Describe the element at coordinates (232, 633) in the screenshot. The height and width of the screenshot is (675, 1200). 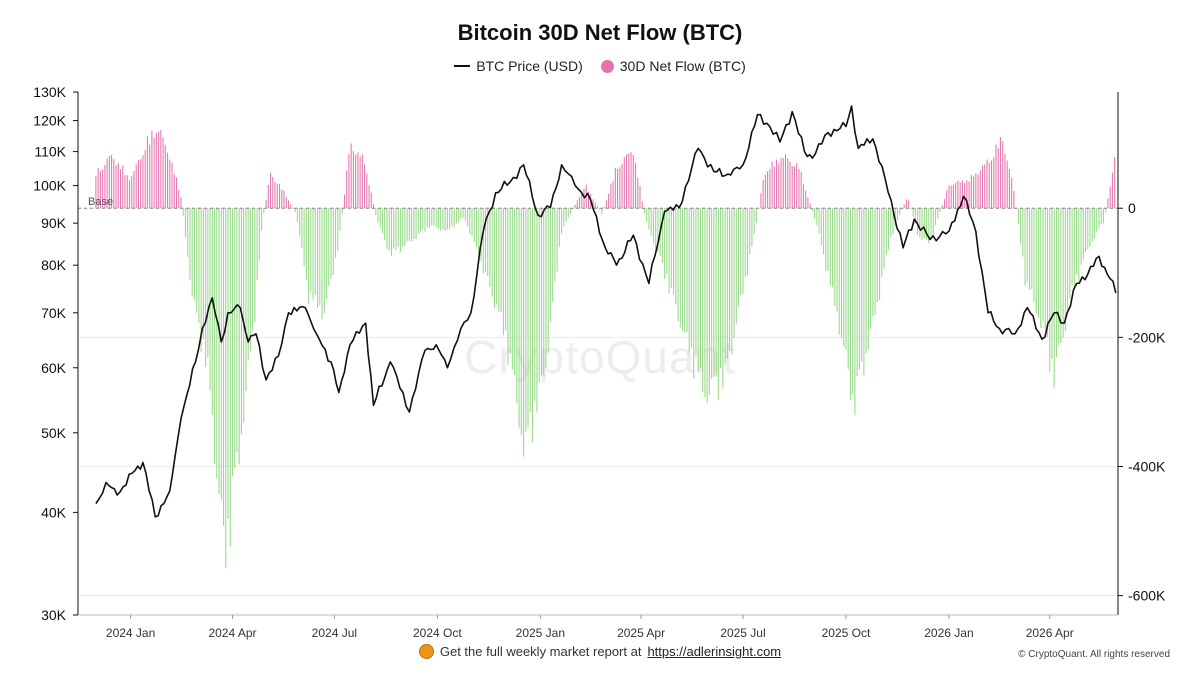
I see `x-tick-label: 2024 Apr` at that location.